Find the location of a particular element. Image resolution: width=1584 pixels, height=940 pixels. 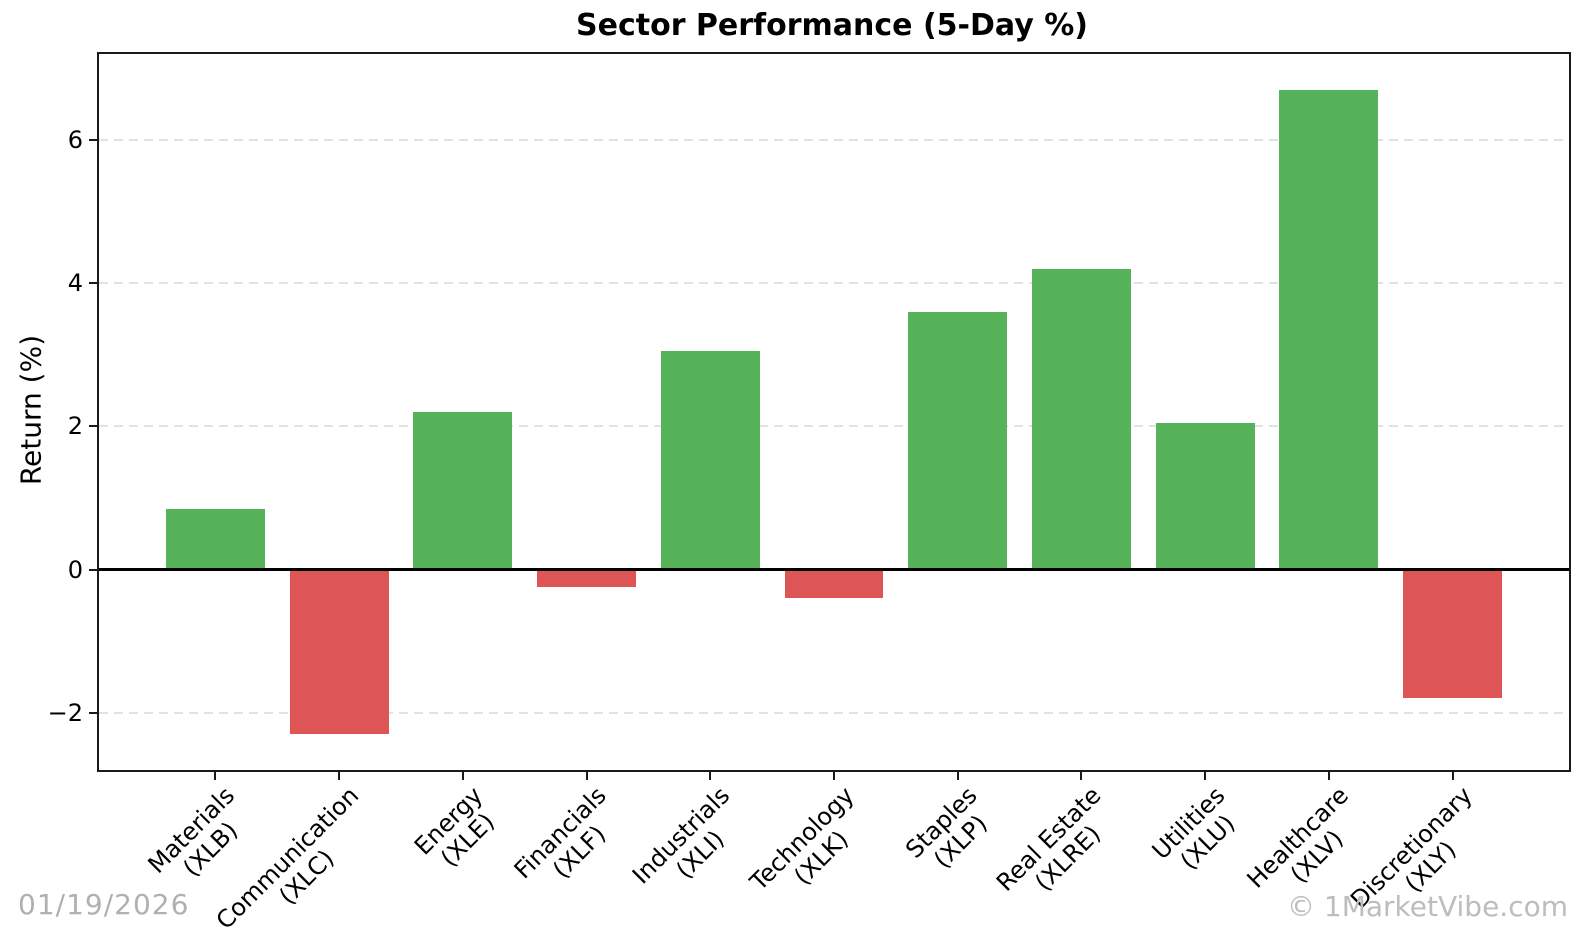

bar-xlc is located at coordinates (339, 652).